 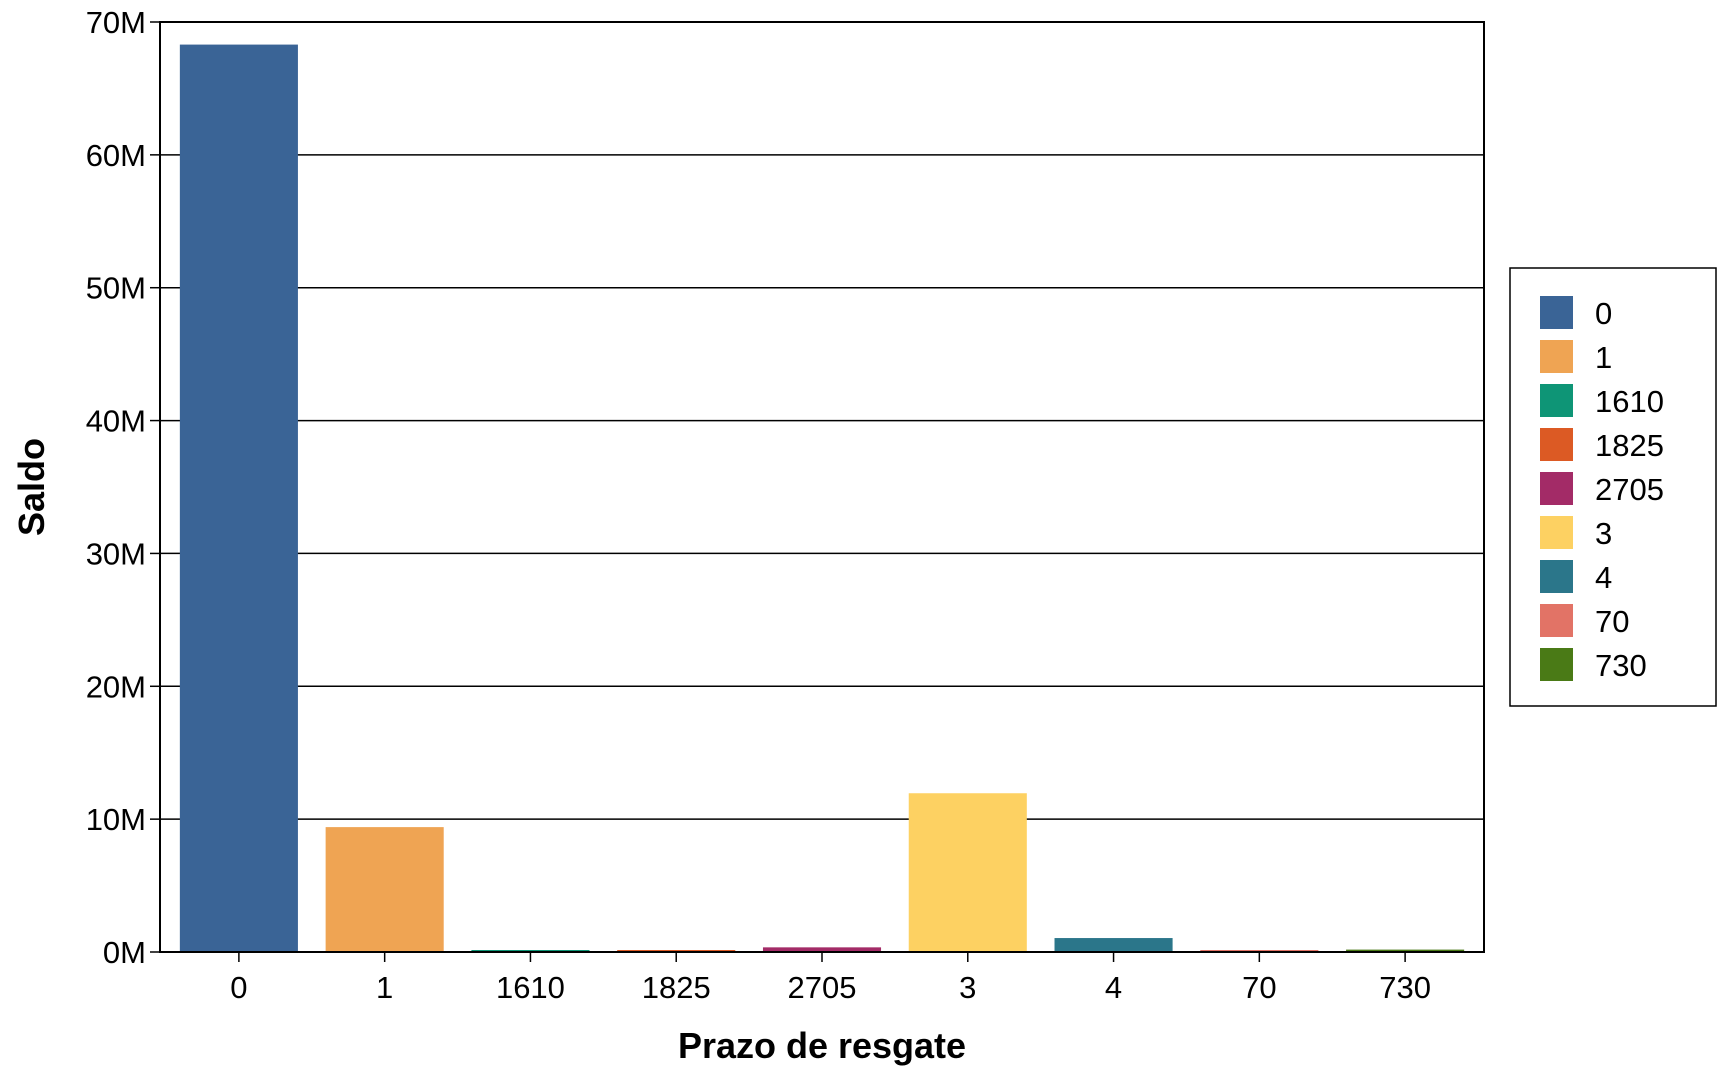 I want to click on x-tick-labels: 0 1 1610 1825 2705 3 4 70 730, so click(x=830, y=978).